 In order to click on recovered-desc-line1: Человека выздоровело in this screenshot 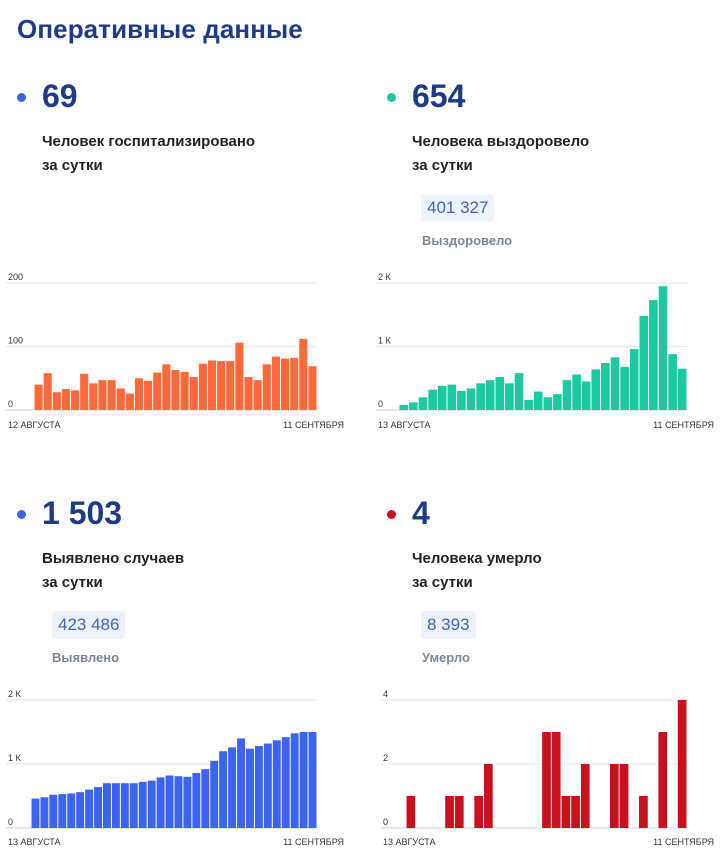, I will do `click(501, 141)`.